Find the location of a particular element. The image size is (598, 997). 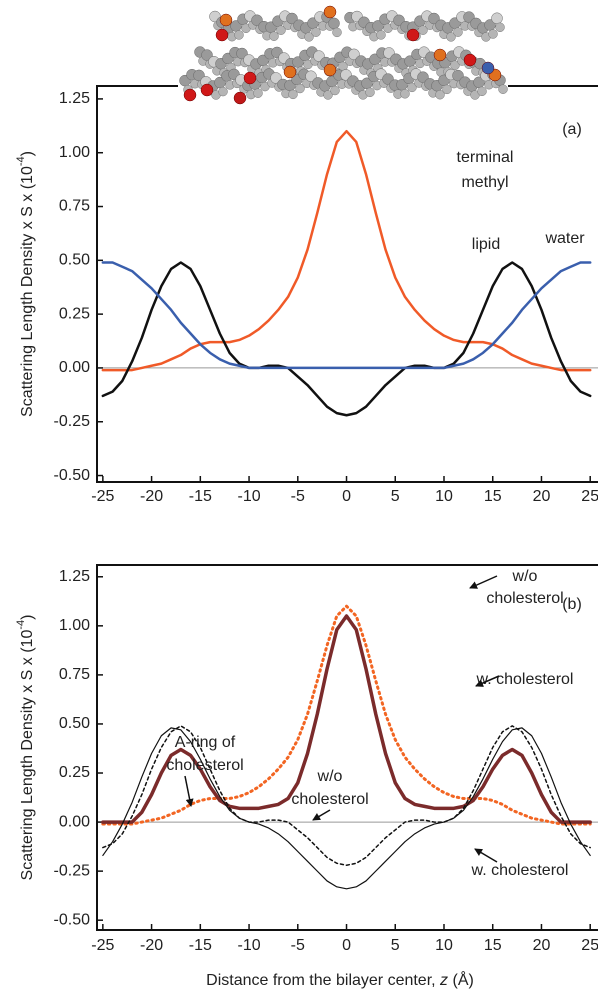

annotation: cholesterol is located at coordinates (204, 765).